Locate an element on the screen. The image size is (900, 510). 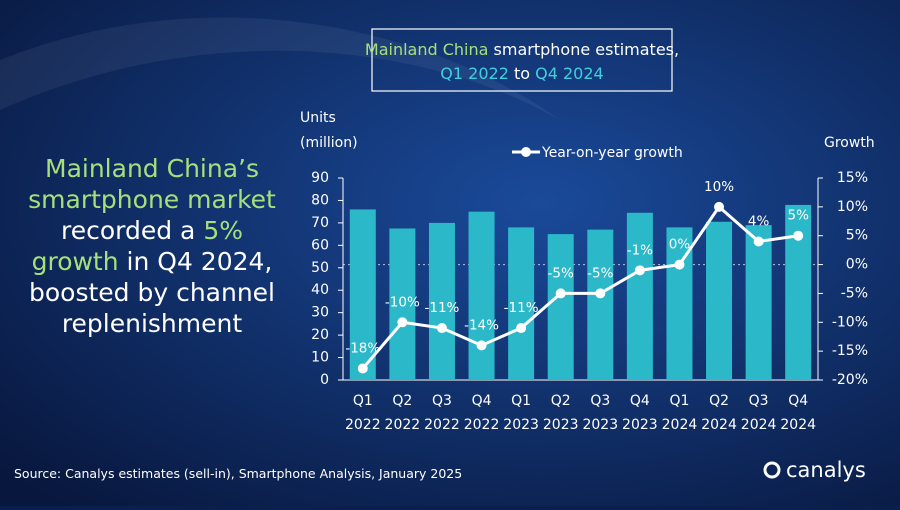
value-label: 5% is located at coordinates (798, 216).